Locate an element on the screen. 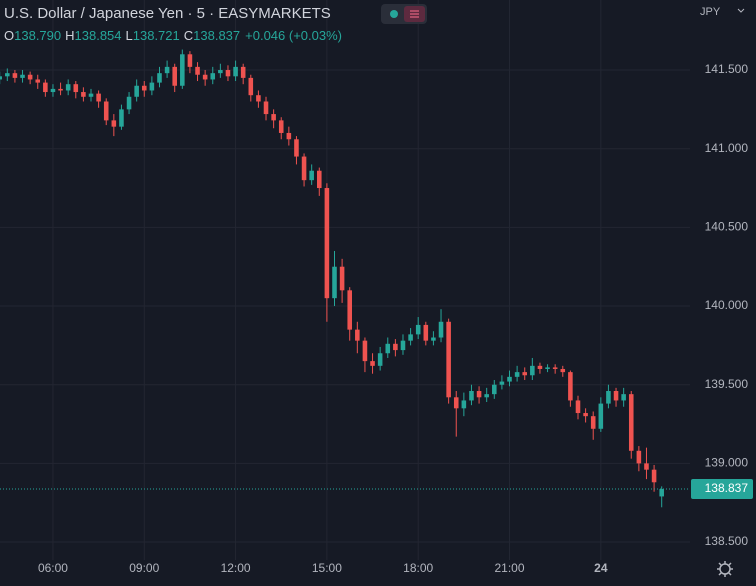  y-tick-label: 138.500 is located at coordinates (727, 541).